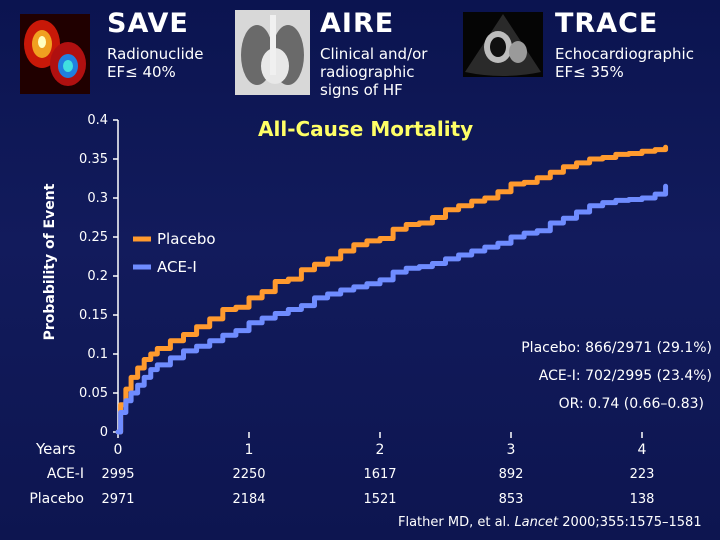  What do you see at coordinates (380, 450) in the screenshot?
I see `x-tick-label: 2` at bounding box center [380, 450].